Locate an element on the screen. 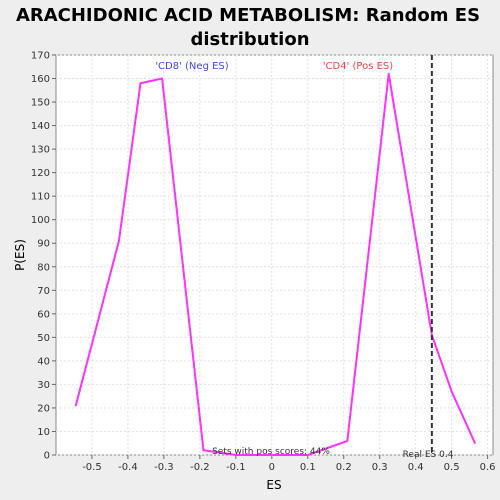 Image resolution: width=500 pixels, height=500 pixels. chart-title-line-2: distribution is located at coordinates (249, 39).